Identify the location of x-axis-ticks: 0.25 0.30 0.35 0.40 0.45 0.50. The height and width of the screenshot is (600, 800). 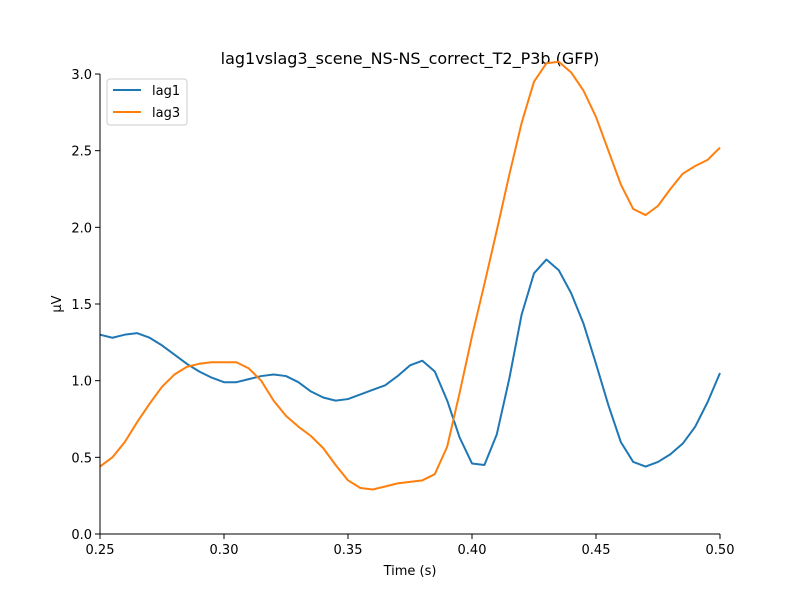
(410, 546).